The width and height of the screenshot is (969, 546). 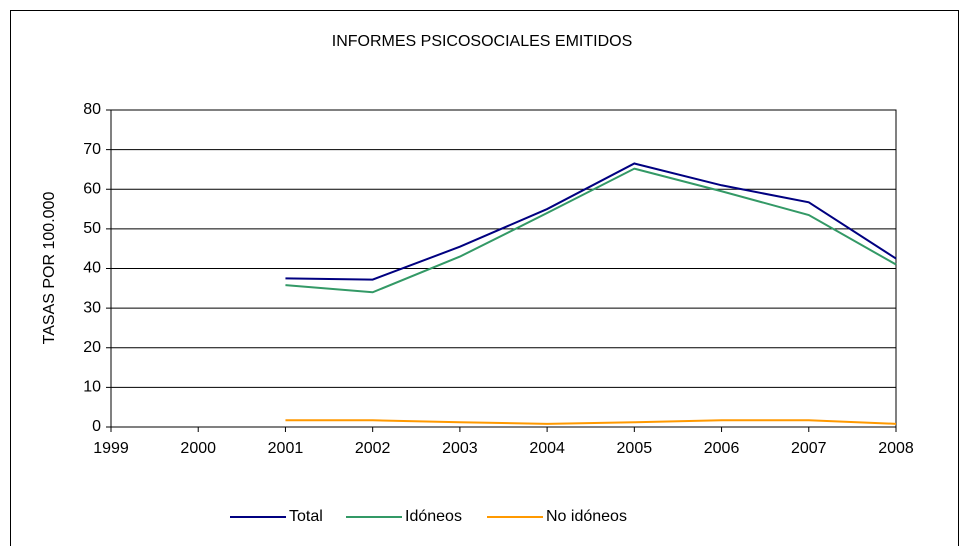 I want to click on x-tick-label: 2004, so click(x=547, y=448).